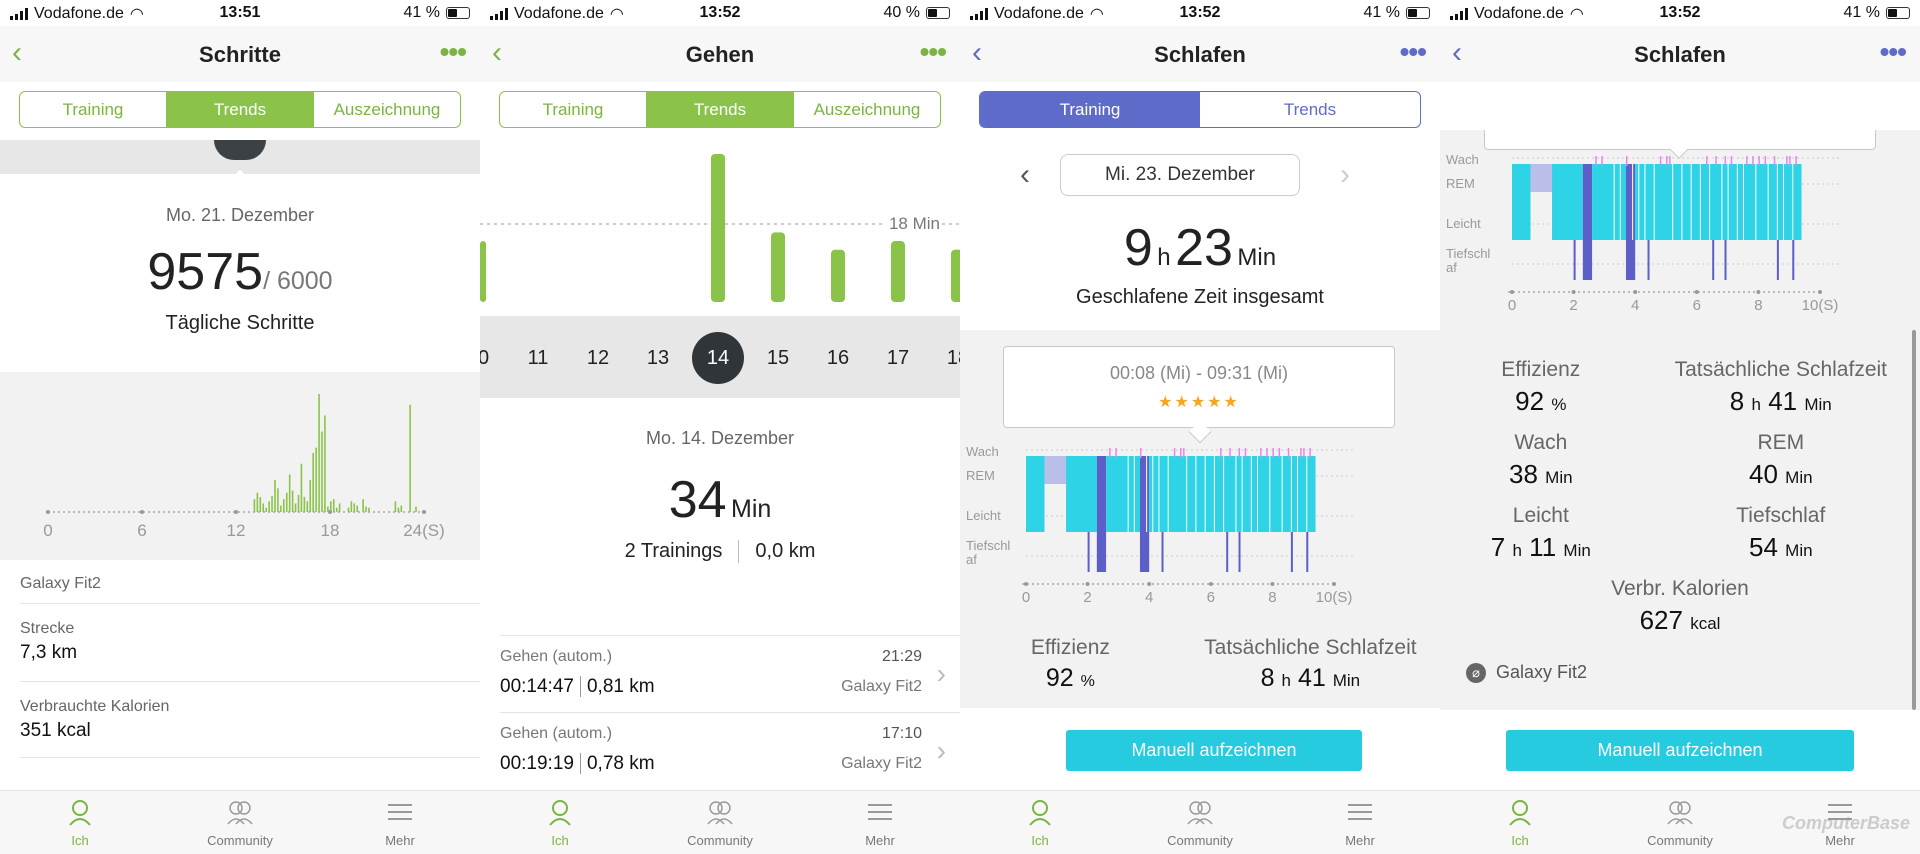 The height and width of the screenshot is (854, 1920). Describe the element at coordinates (956, 275) in the screenshot. I see `walk-bar` at that location.